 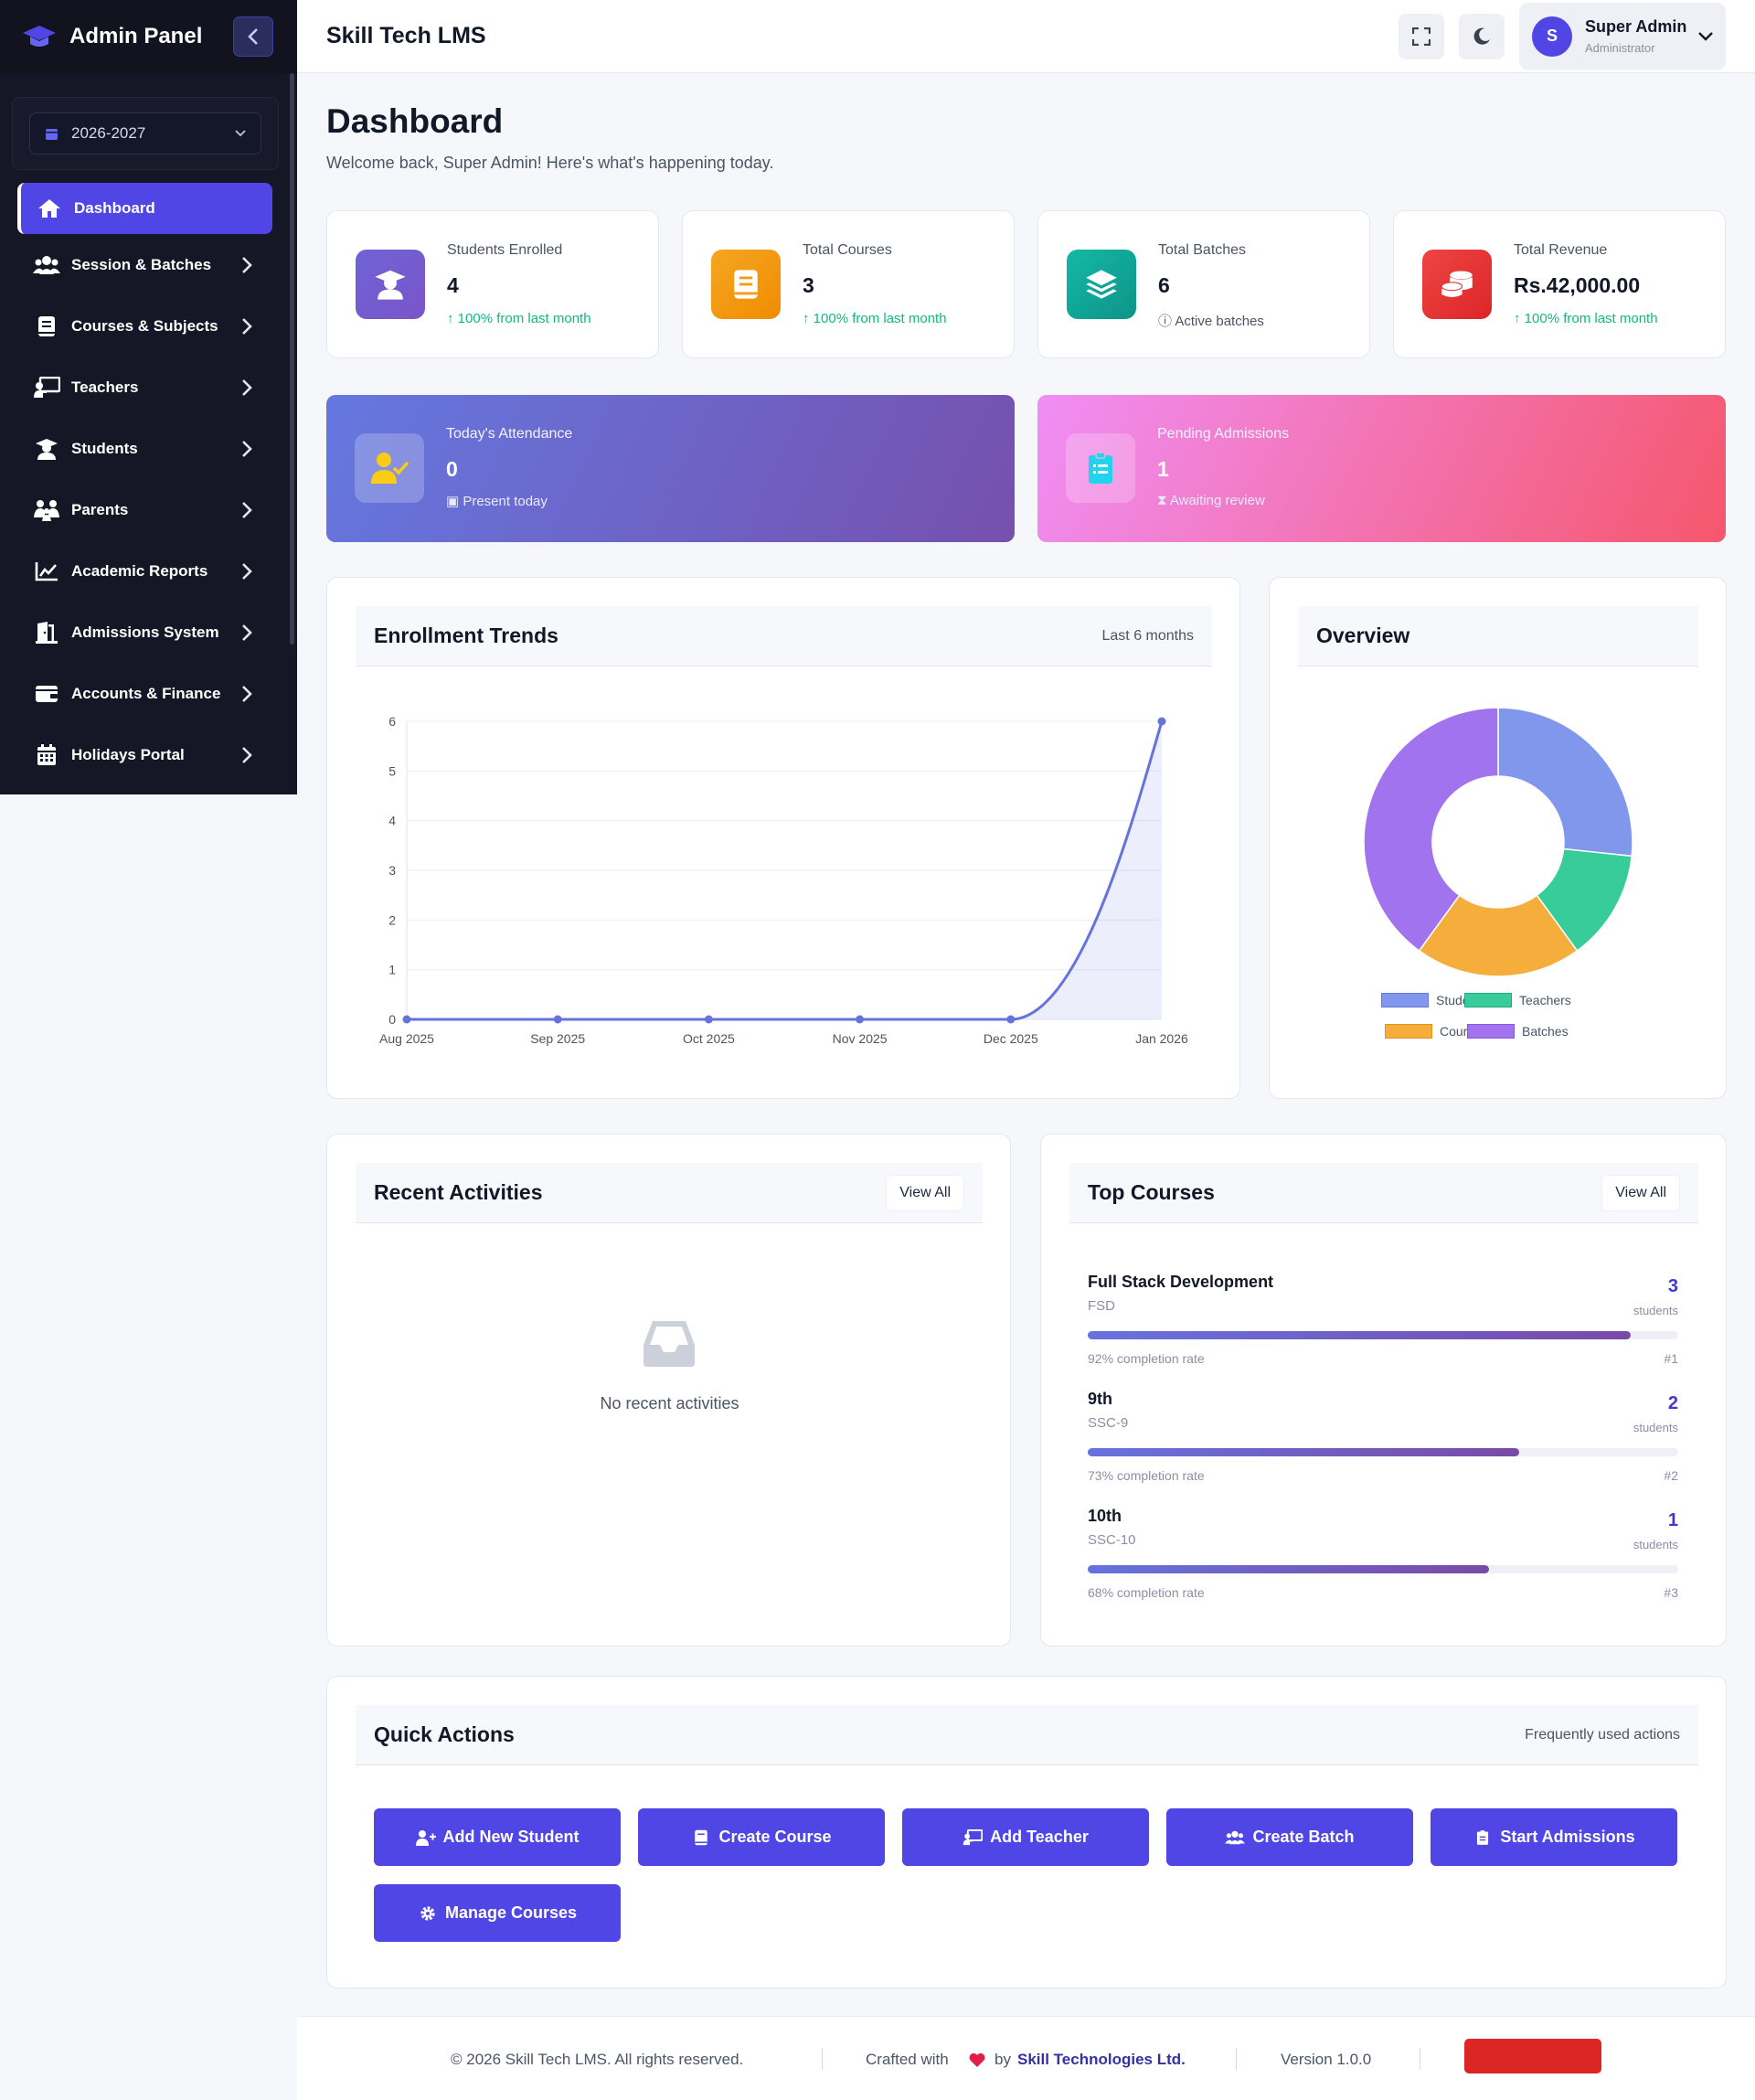 I want to click on user-menu: S Super Admin Administrator, so click(x=1623, y=36).